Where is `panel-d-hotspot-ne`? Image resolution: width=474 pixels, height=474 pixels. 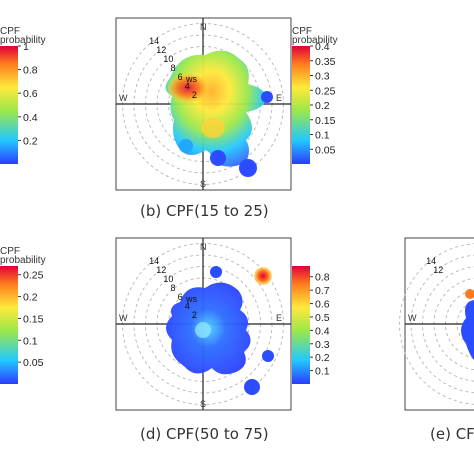
panel-d-hotspot-ne is located at coordinates (263, 276).